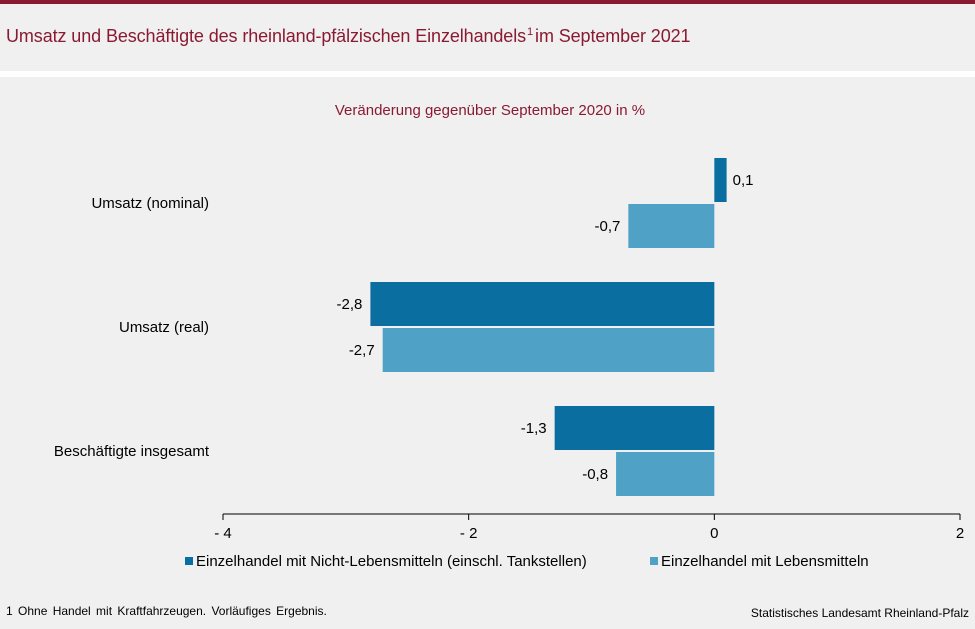  I want to click on x-tick-label: - 2, so click(469, 533).